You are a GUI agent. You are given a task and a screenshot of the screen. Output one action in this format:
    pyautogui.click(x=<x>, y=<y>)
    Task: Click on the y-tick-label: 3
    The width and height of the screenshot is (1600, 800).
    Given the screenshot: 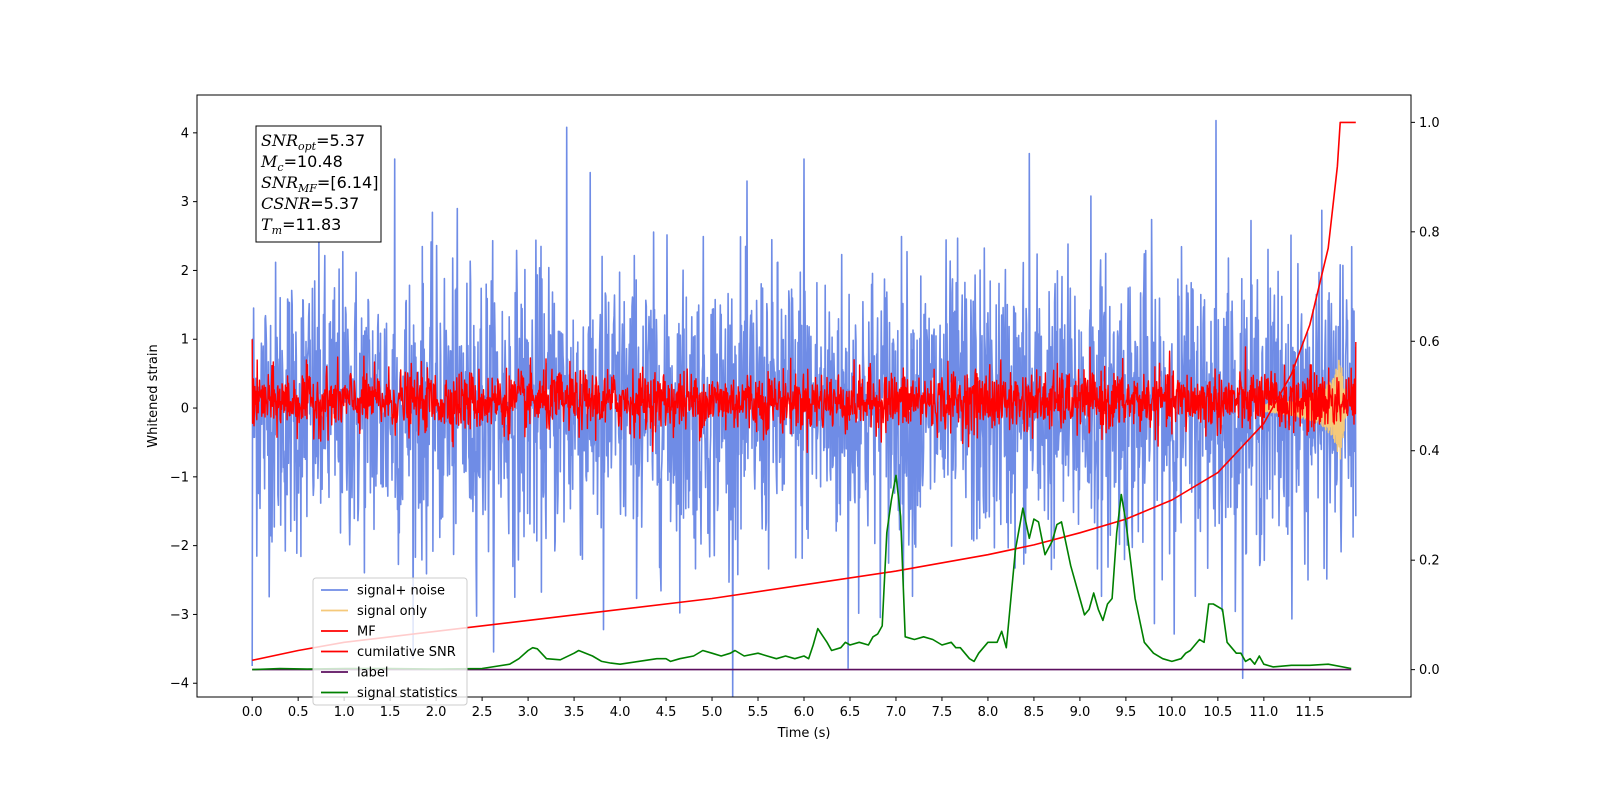 What is the action you would take?
    pyautogui.click(x=185, y=202)
    